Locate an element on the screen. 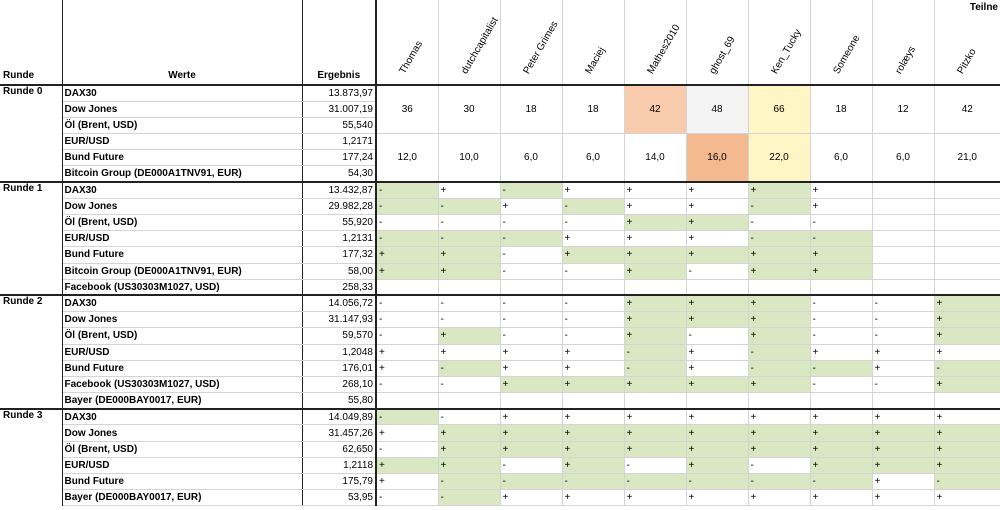 This screenshot has width=1000, height=510. prediction-row: Dow Jones 31.457,26 + + + + + + + + + + is located at coordinates (500, 433).